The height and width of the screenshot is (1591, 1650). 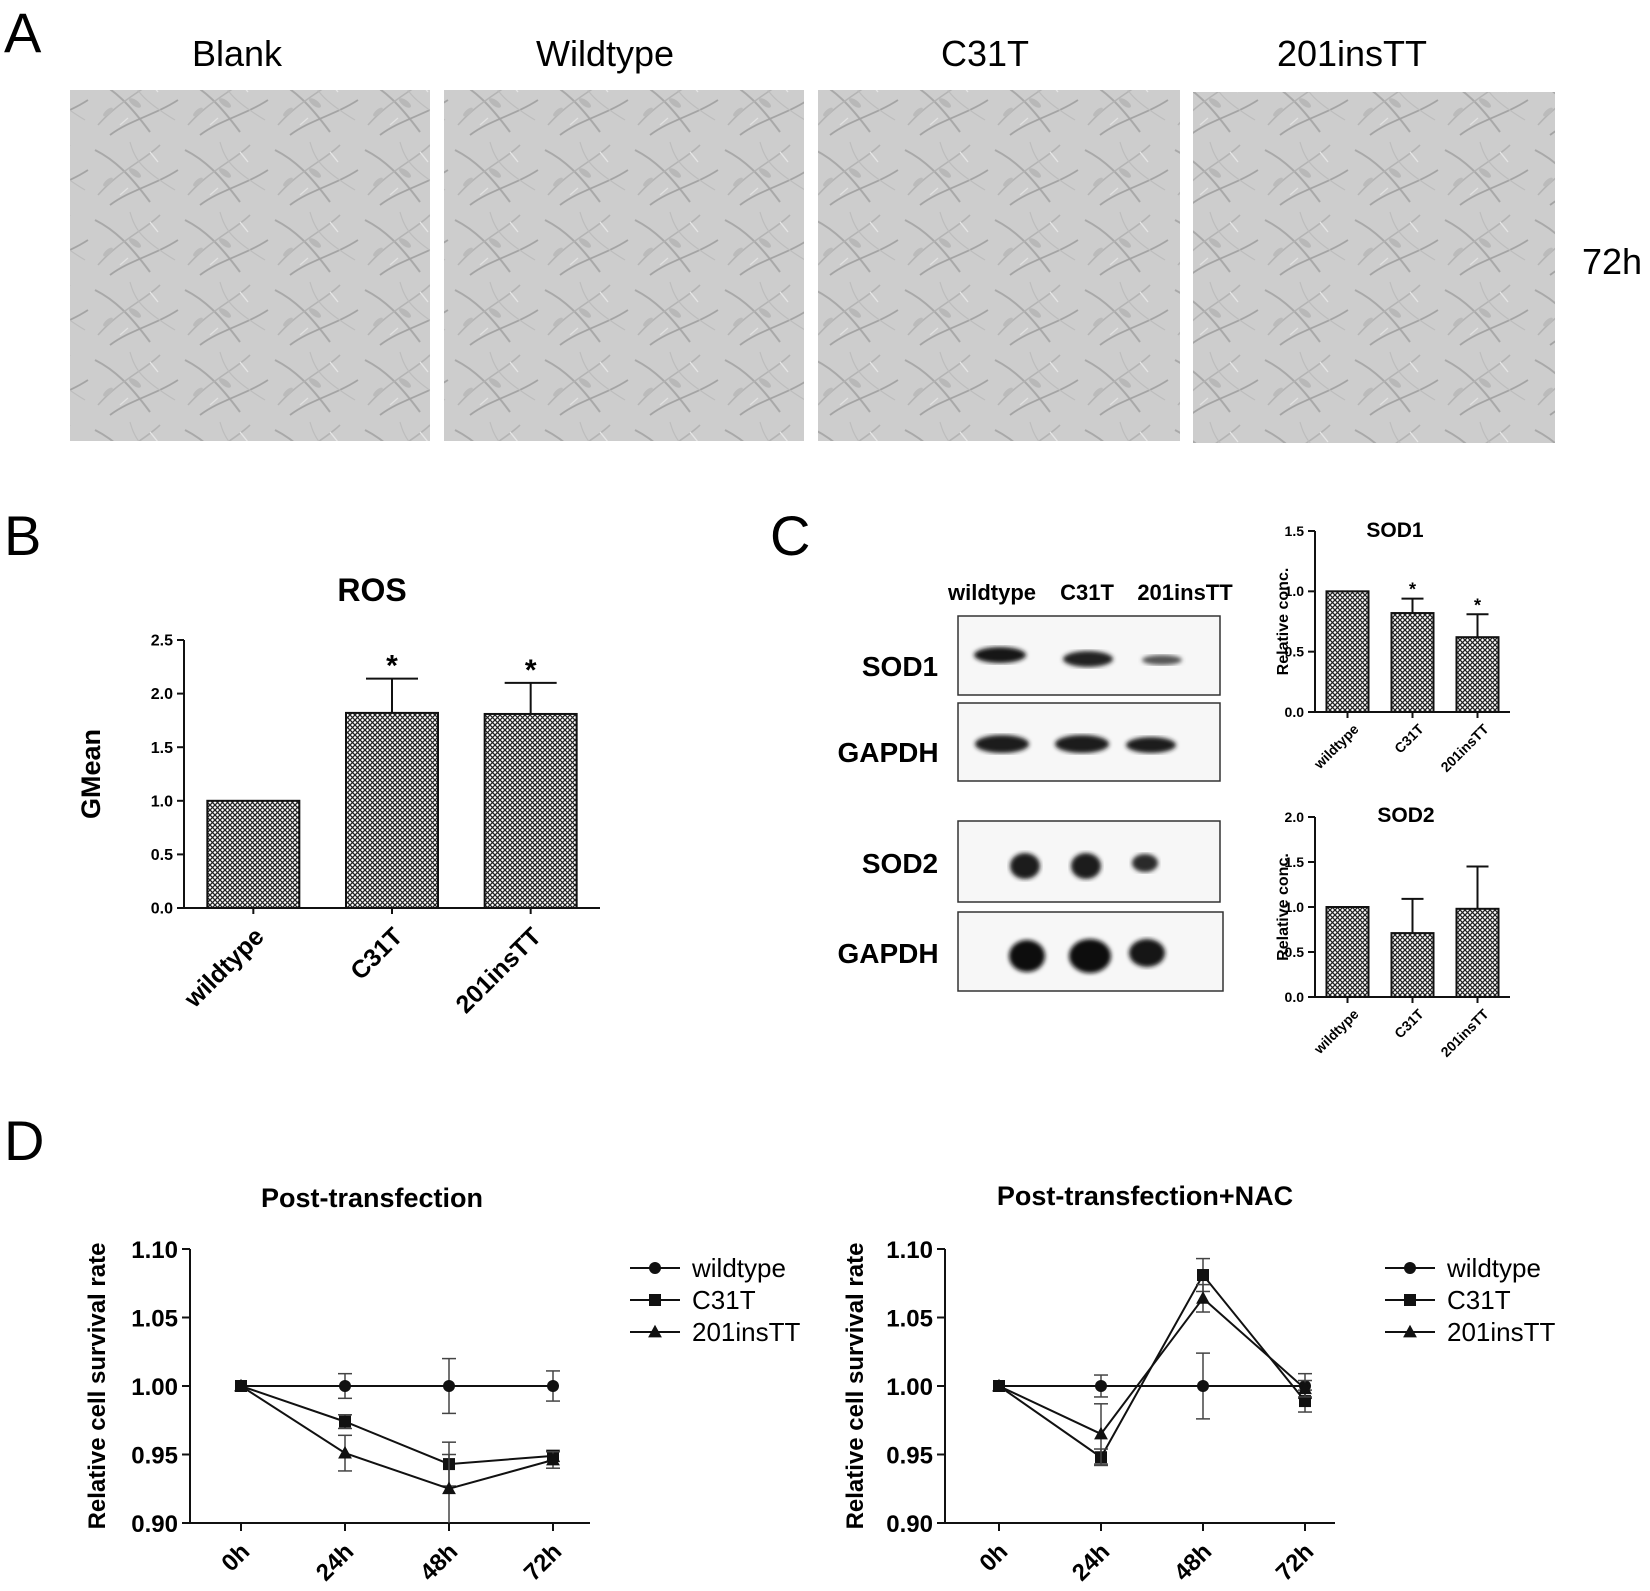 I want to click on post-y-tick-label: 0.95, so click(x=154, y=1456).